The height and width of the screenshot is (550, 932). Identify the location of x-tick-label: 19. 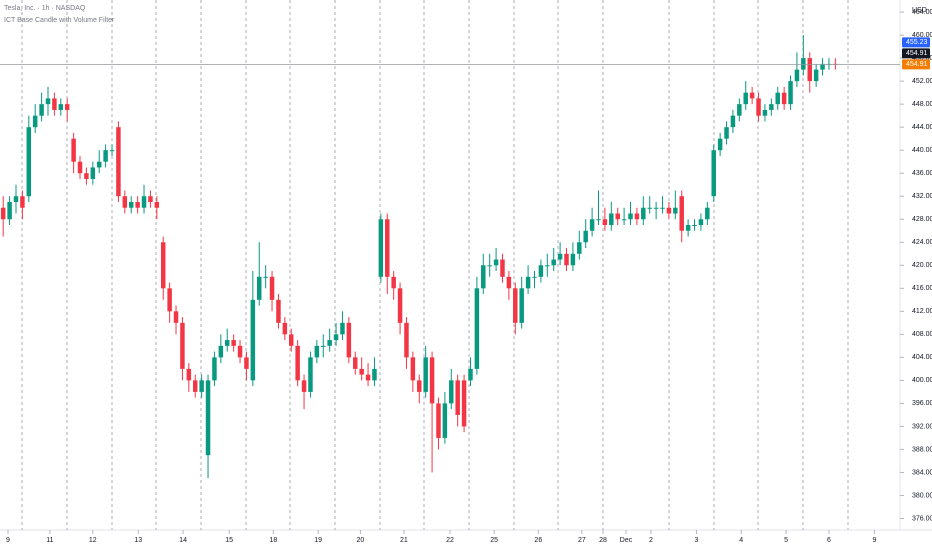
(318, 540).